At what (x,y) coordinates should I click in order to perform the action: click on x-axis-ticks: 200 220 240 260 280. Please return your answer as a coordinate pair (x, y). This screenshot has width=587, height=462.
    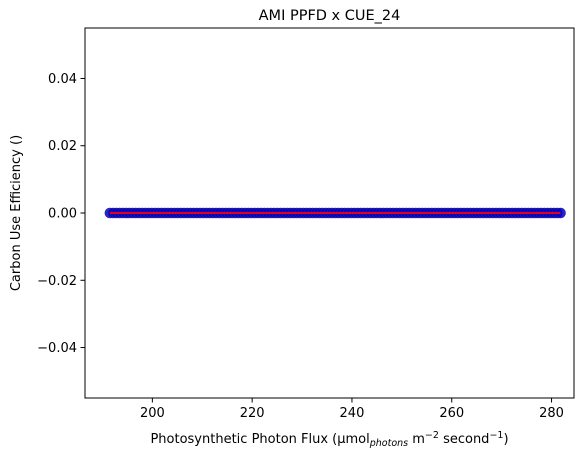
    Looking at the image, I should click on (352, 409).